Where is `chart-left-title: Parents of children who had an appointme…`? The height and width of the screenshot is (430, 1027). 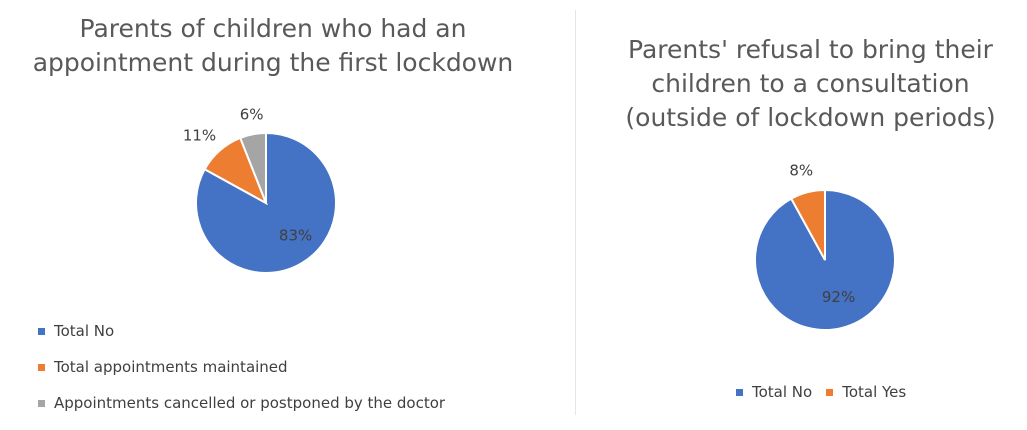
chart-left-title: Parents of children who had an appointme… is located at coordinates (273, 45).